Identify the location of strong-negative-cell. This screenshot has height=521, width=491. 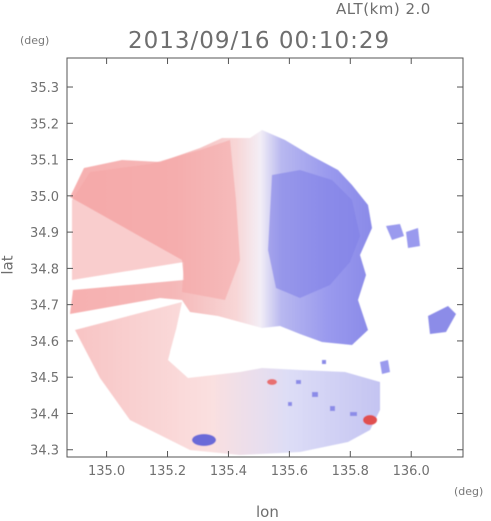
(204, 440).